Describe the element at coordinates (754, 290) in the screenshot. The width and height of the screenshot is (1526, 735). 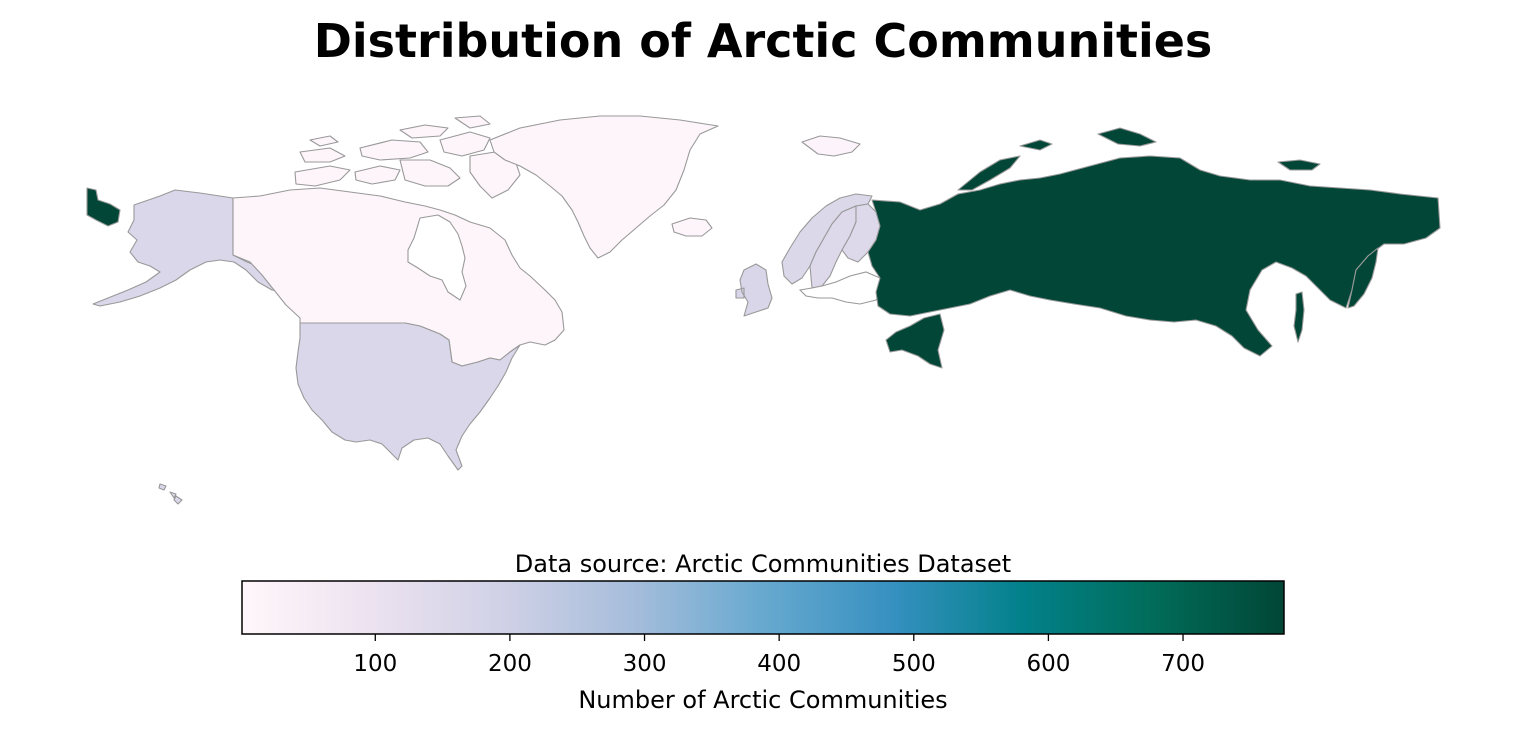
I see `region-united-kingdom` at that location.